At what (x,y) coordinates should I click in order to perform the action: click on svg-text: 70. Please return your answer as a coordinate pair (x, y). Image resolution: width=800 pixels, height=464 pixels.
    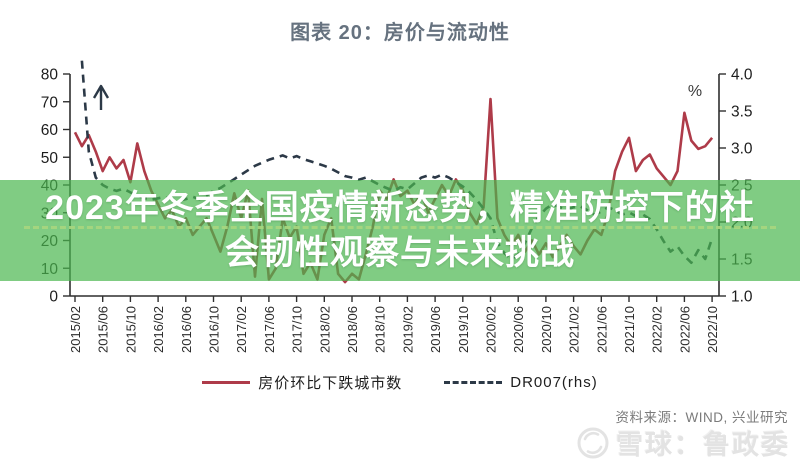
    Looking at the image, I should click on (50, 102).